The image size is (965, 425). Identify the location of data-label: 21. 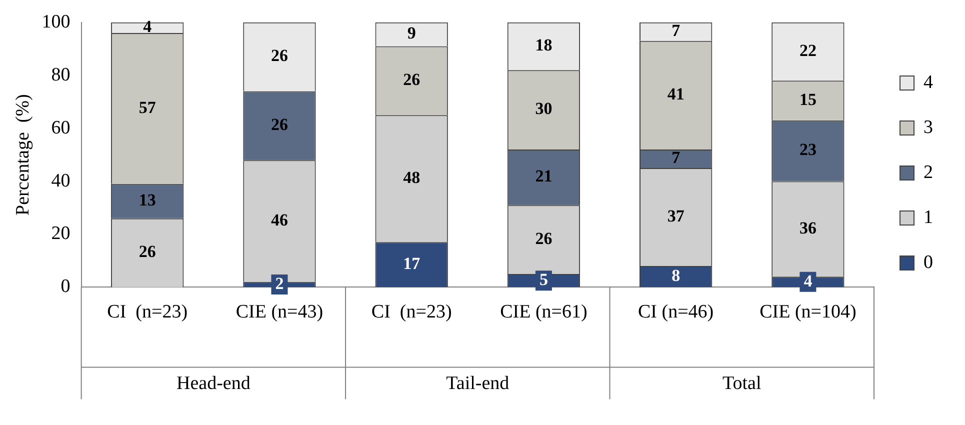
(543, 176).